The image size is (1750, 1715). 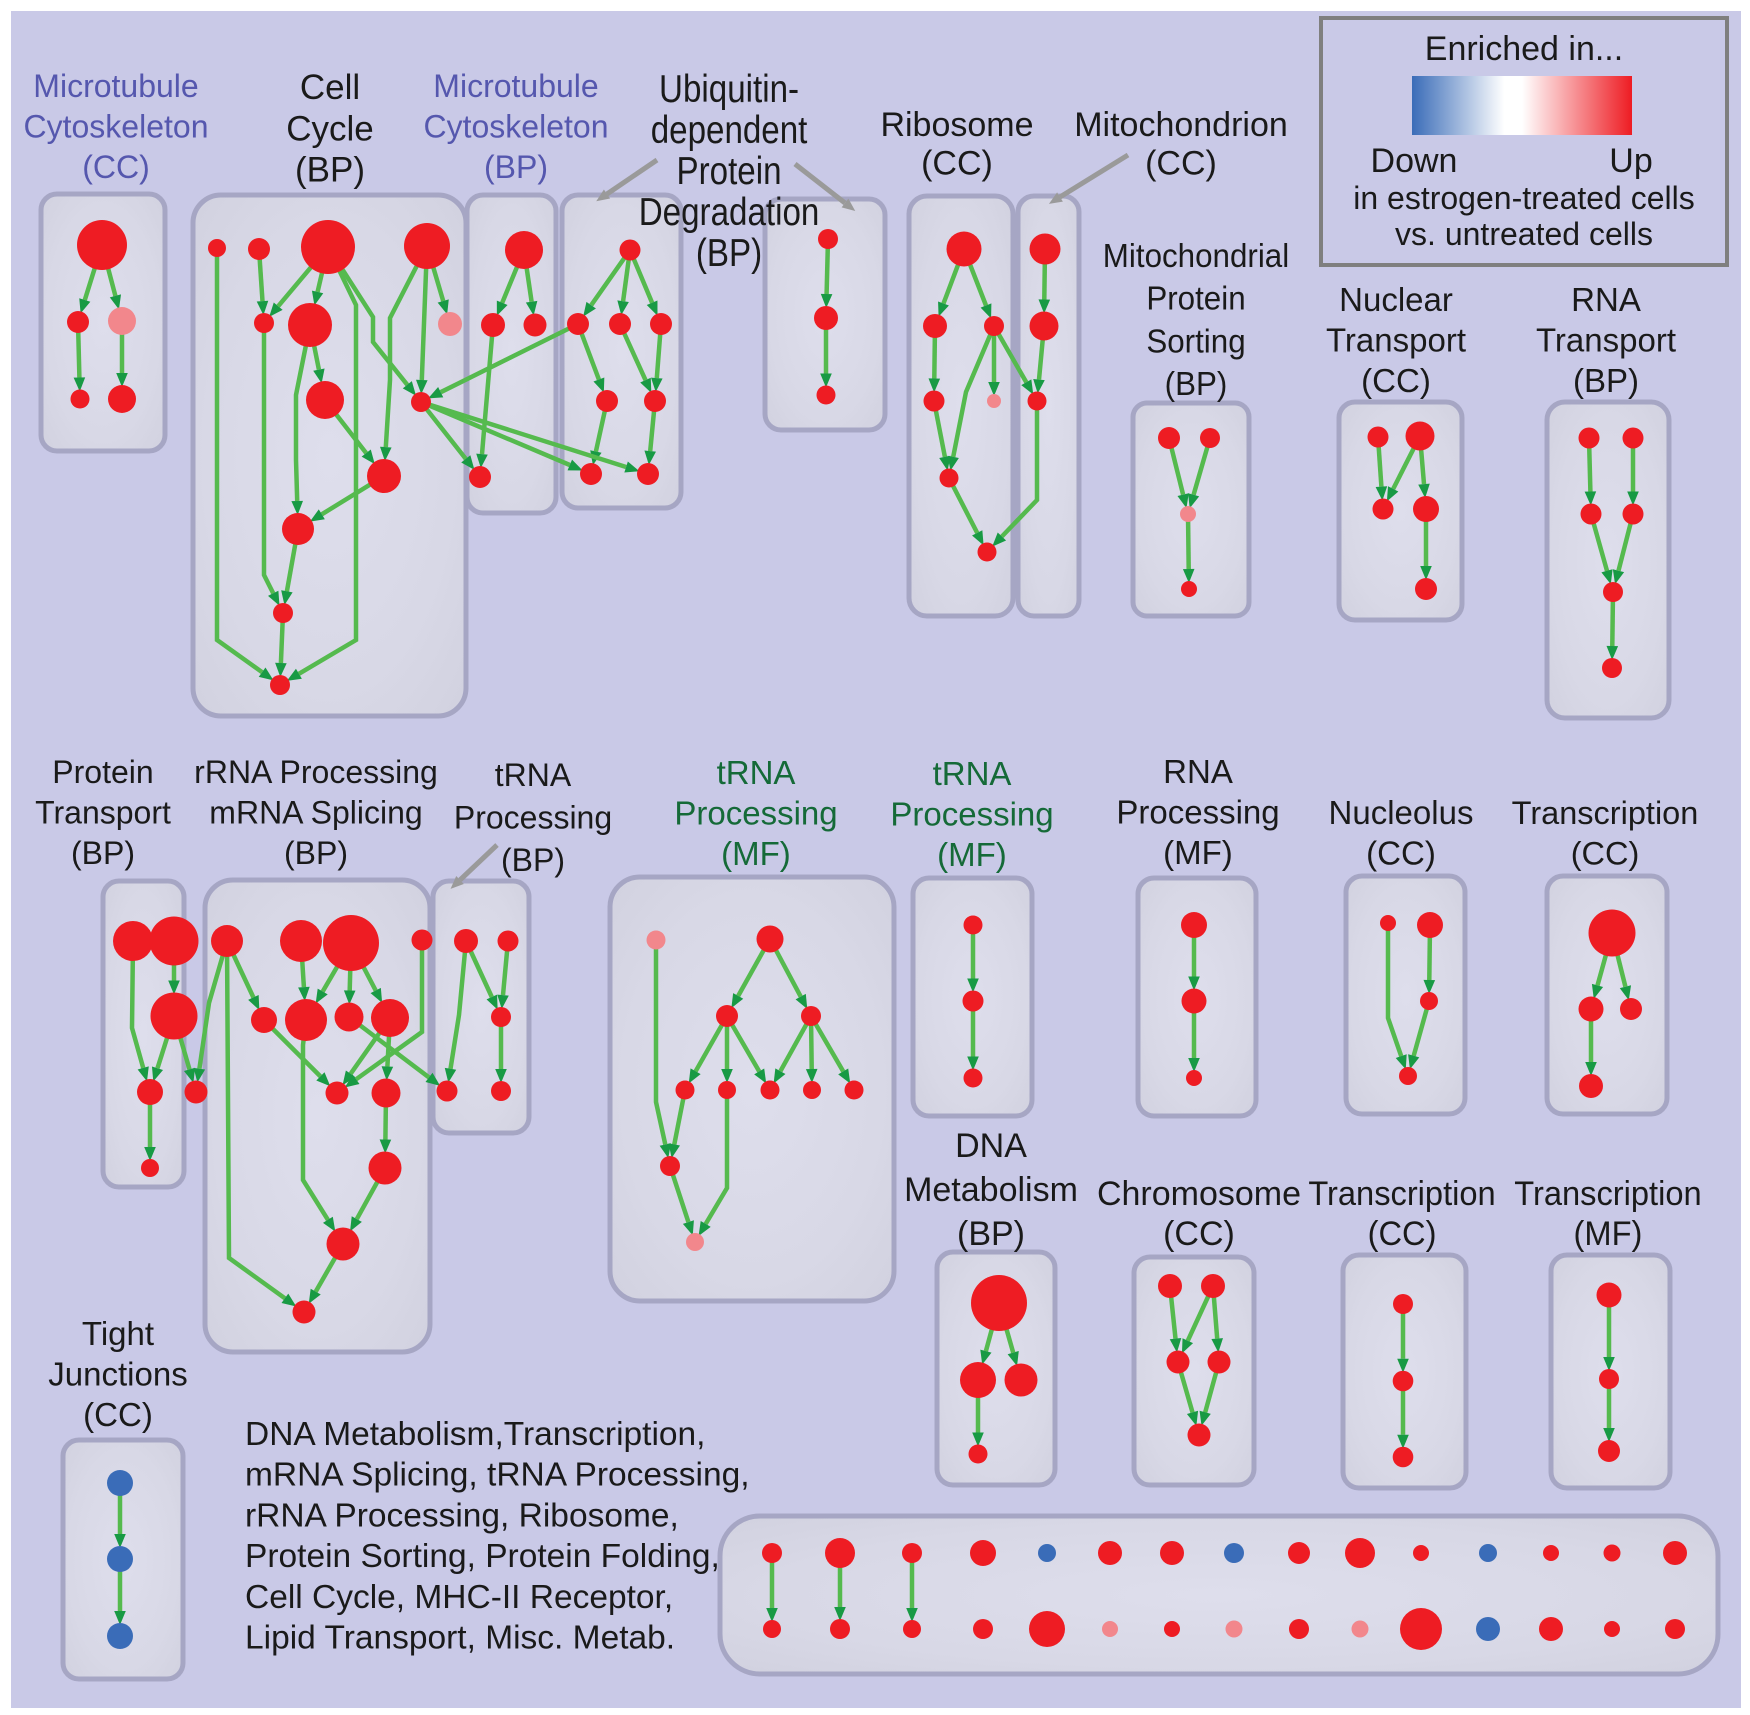 I want to click on svg-text: Up, so click(x=1630, y=161).